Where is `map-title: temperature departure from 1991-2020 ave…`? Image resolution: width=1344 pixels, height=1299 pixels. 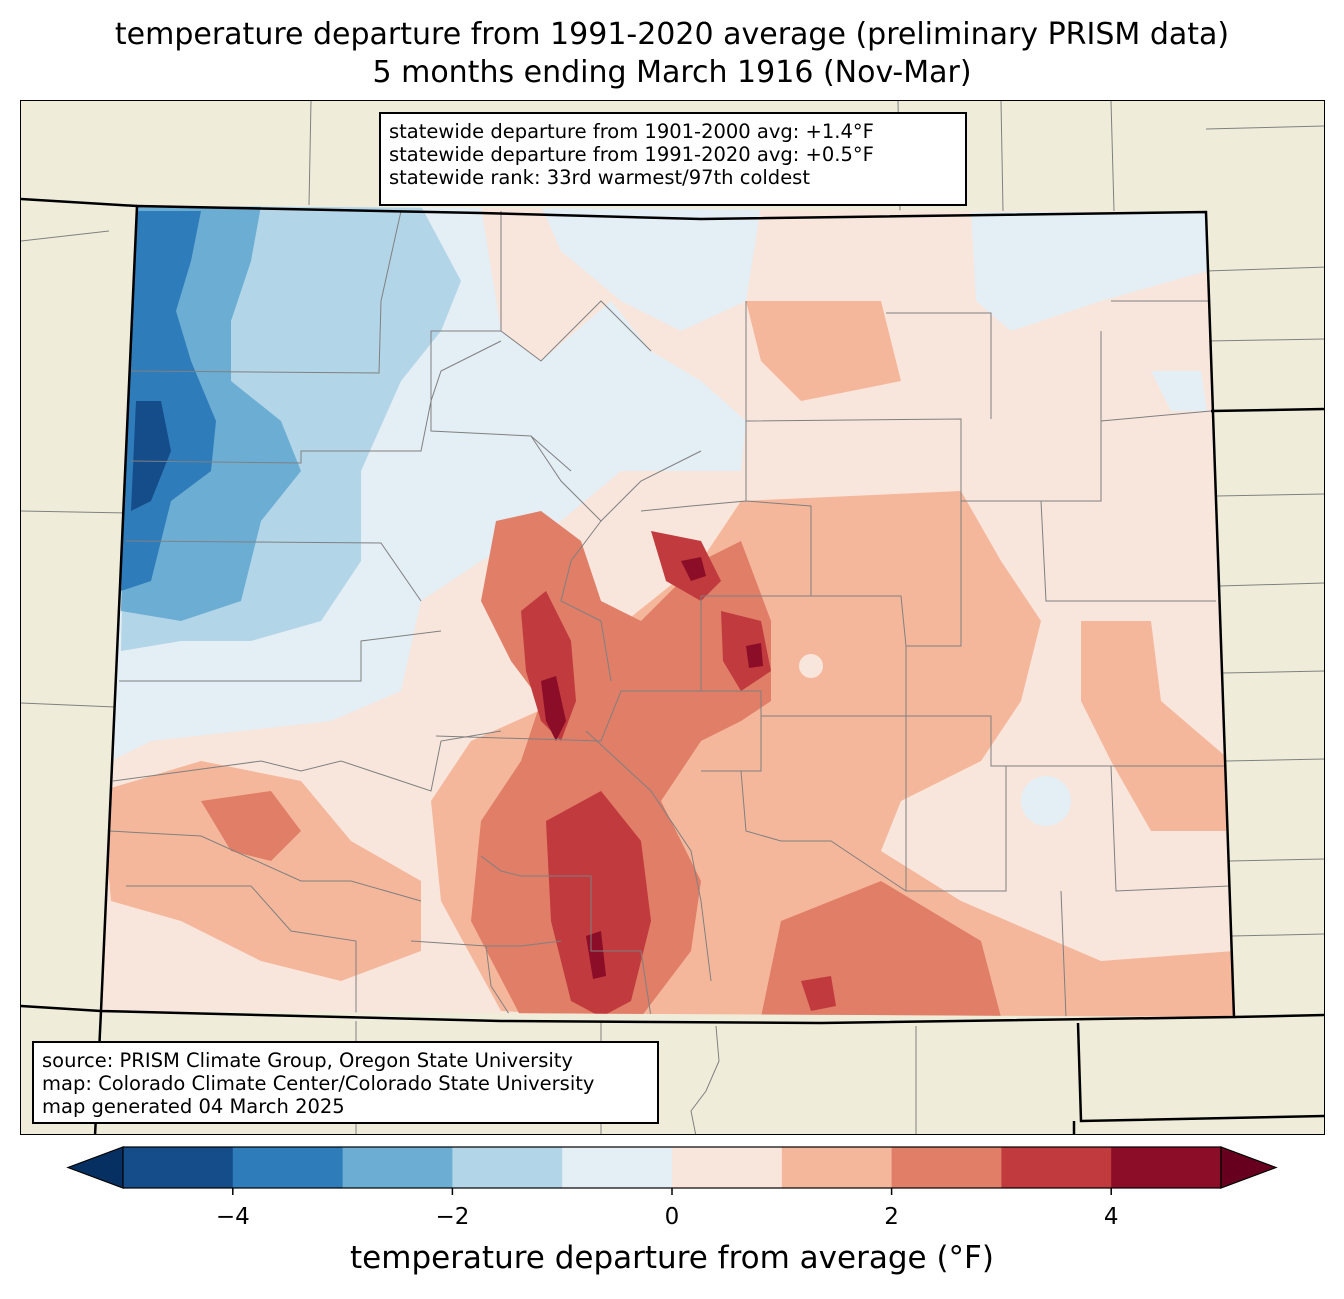 map-title: temperature departure from 1991-2020 ave… is located at coordinates (672, 34).